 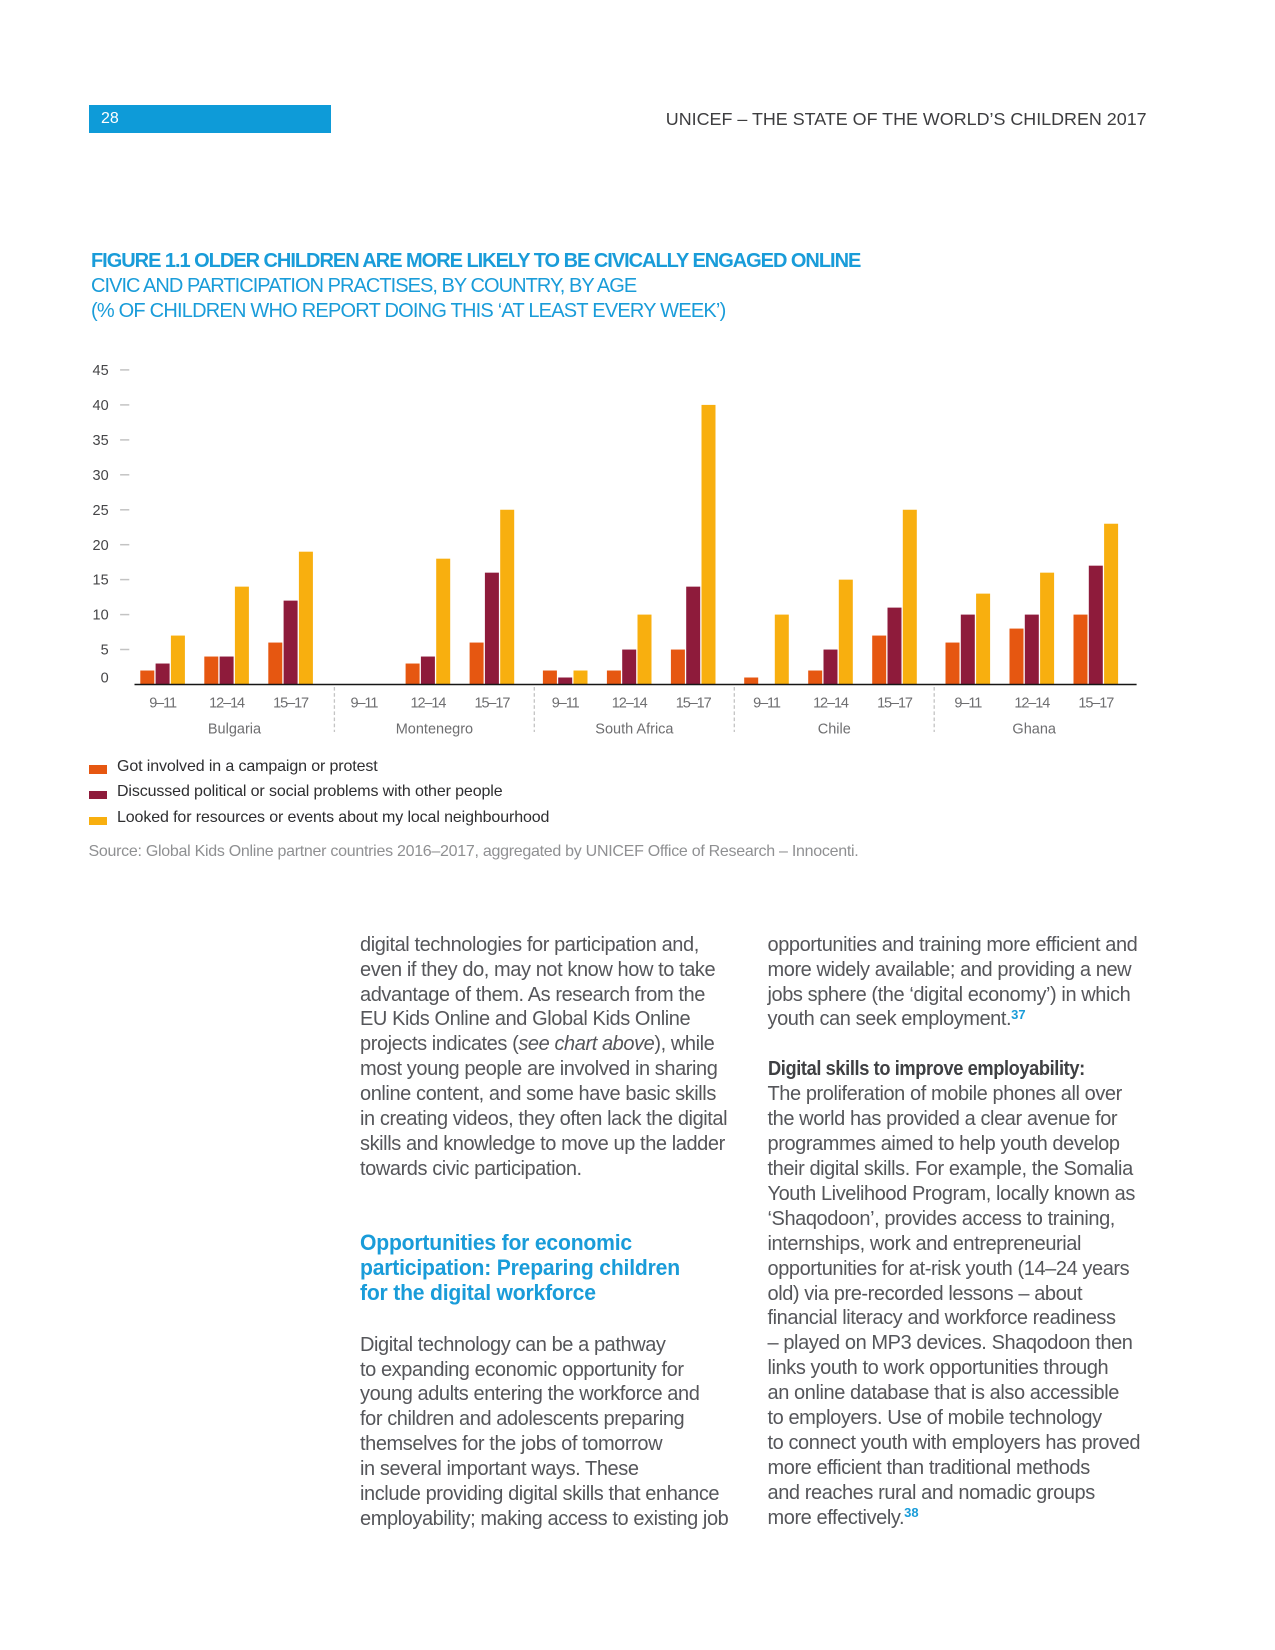 What do you see at coordinates (434, 730) in the screenshot?
I see `svg-text: Montenegro` at bounding box center [434, 730].